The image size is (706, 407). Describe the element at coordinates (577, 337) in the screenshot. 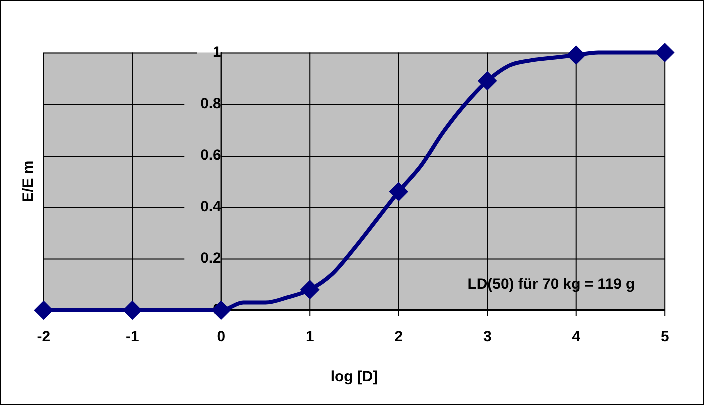

I see `x-tick-label: 4` at that location.